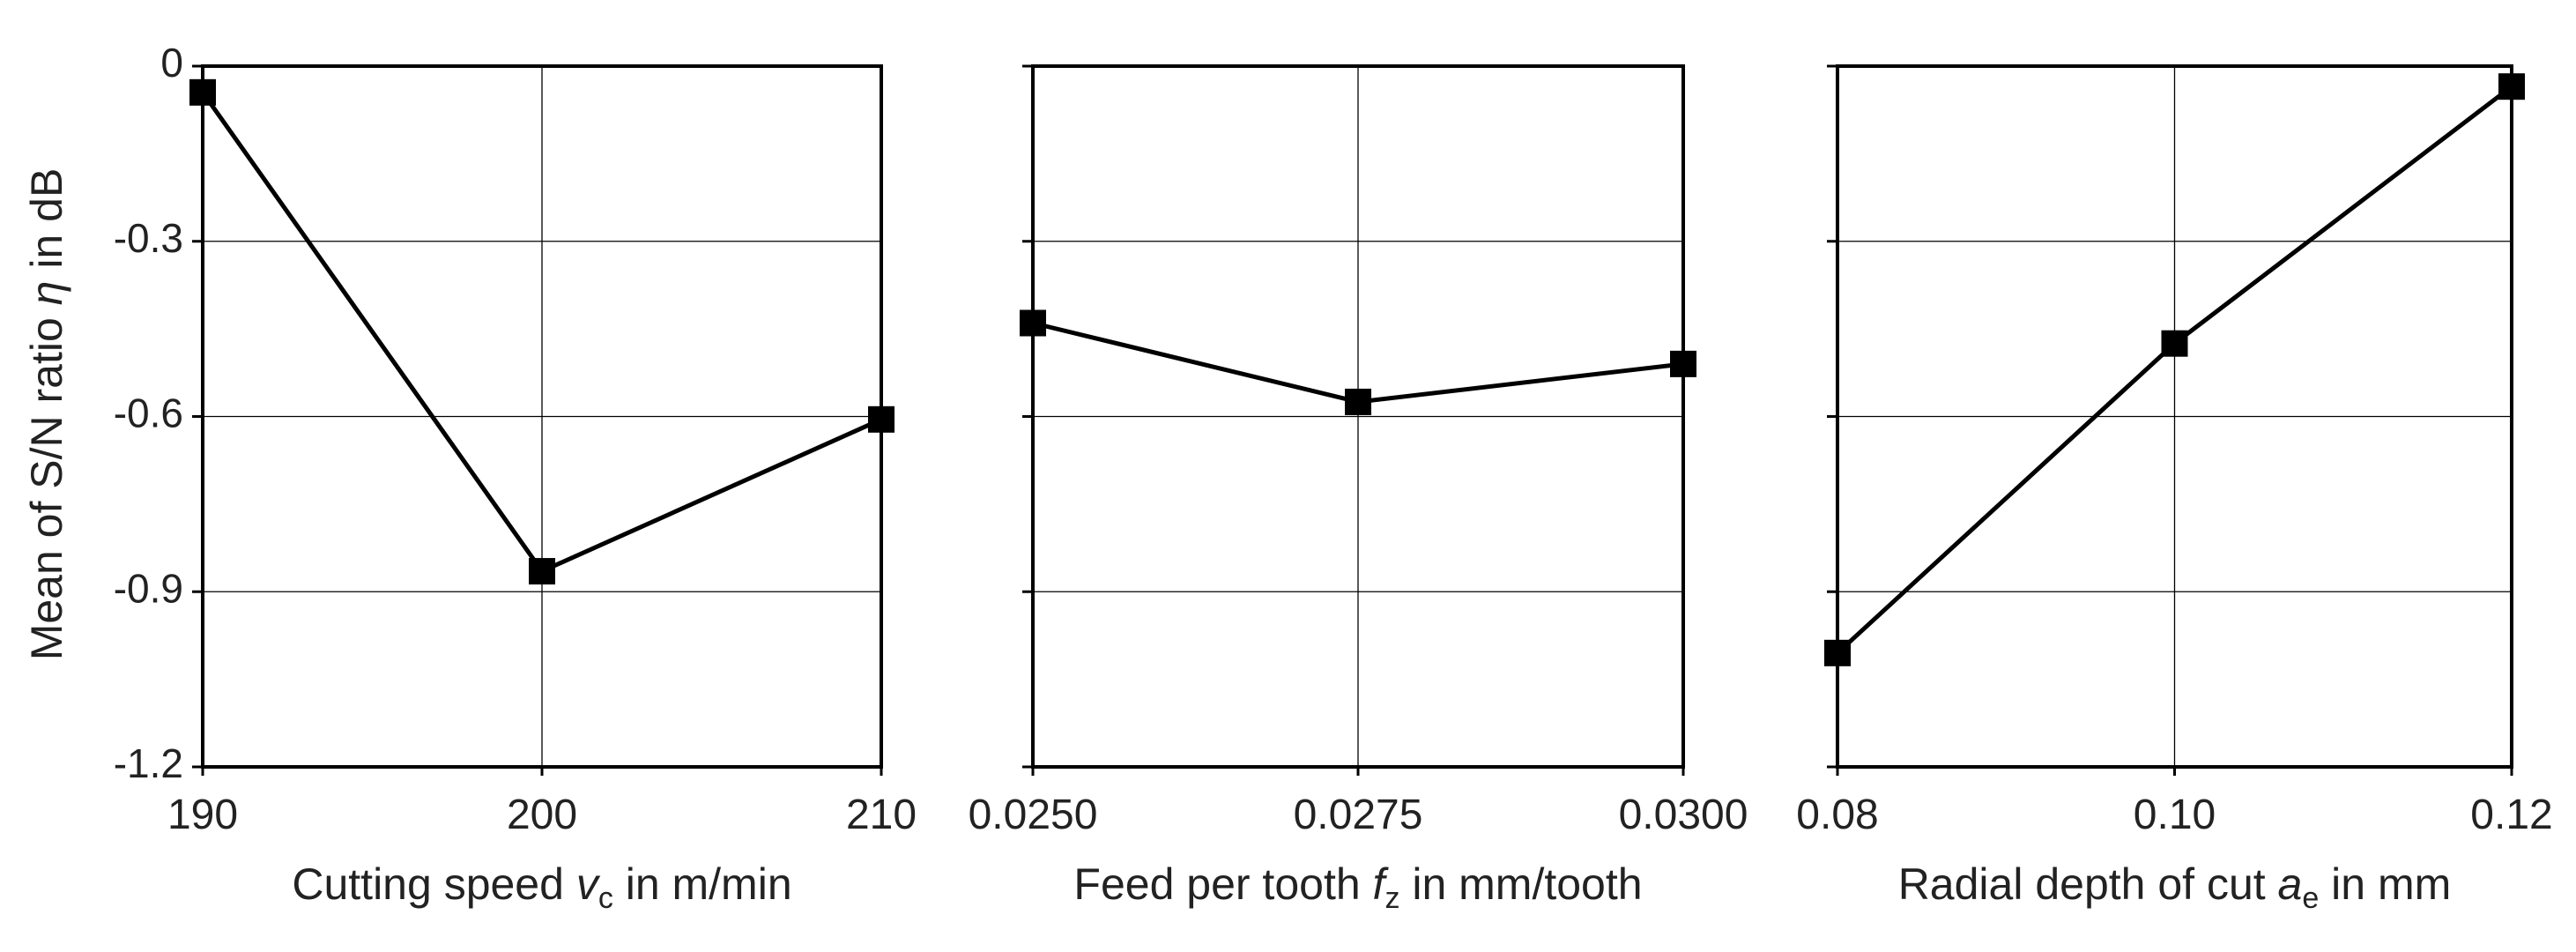 The image size is (2576, 952). Describe the element at coordinates (1683, 815) in the screenshot. I see `x-tick-label: 0.0300` at that location.